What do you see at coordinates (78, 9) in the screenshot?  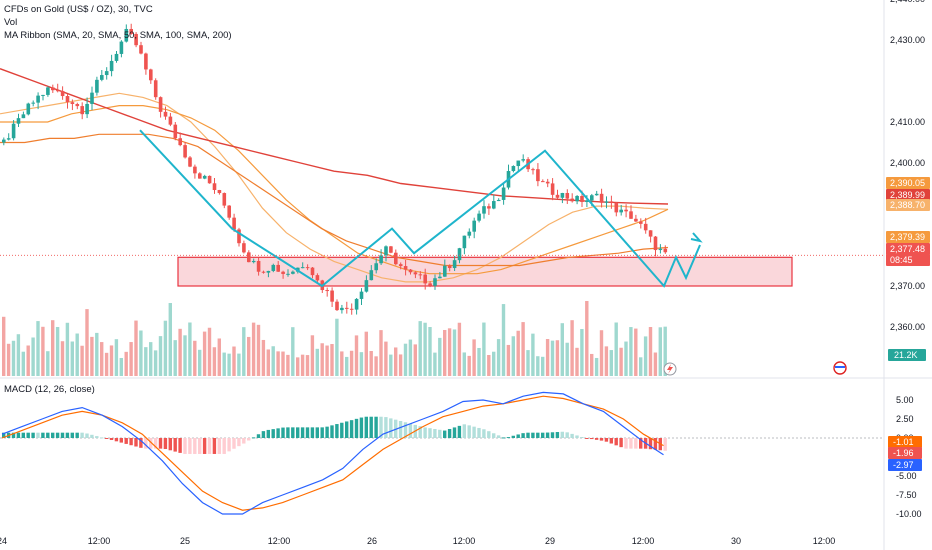 I see `symbol-title: CFDs on Gold (US$ / OZ), 30, TVC` at bounding box center [78, 9].